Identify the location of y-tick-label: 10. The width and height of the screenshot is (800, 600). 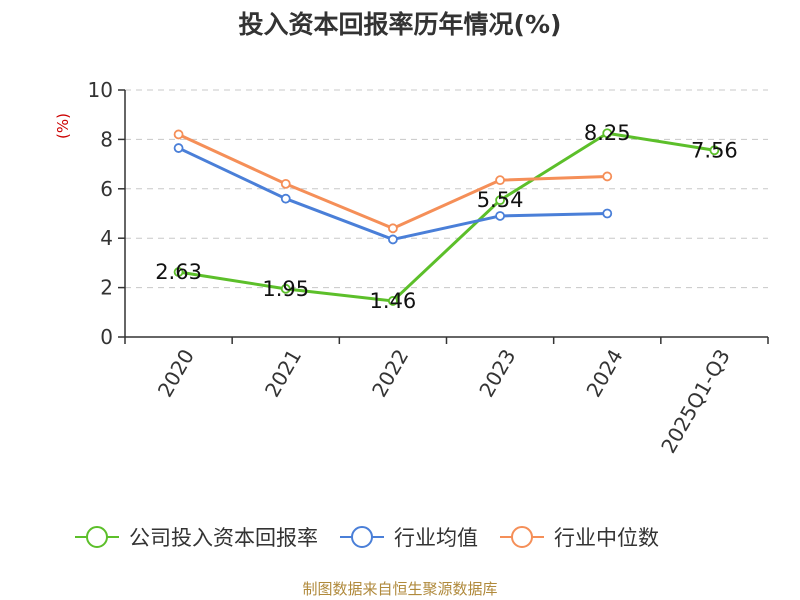
(100, 90).